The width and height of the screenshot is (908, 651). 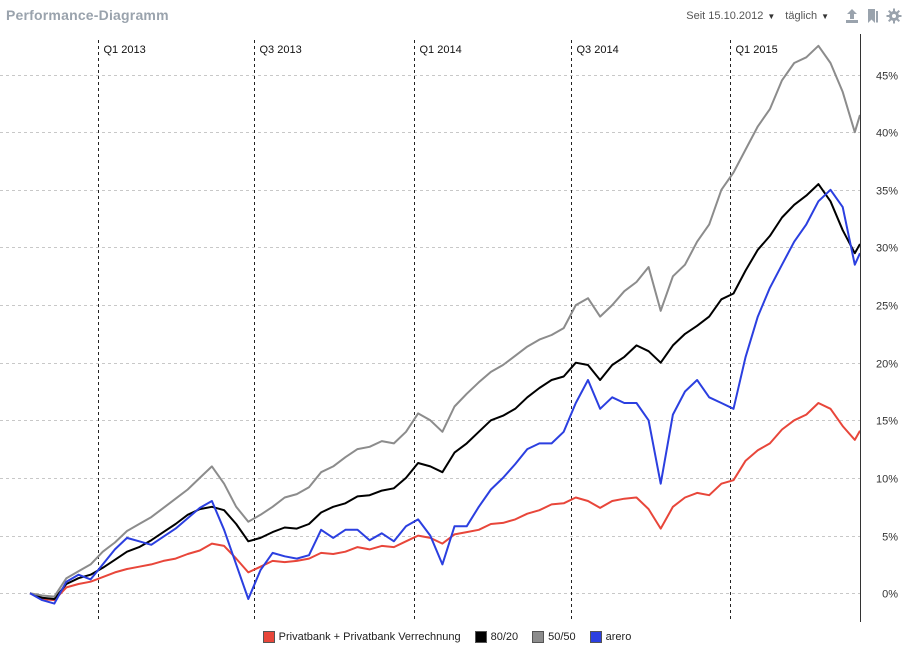 What do you see at coordinates (441, 50) in the screenshot?
I see `quarter-marker-label: Q1 2014` at bounding box center [441, 50].